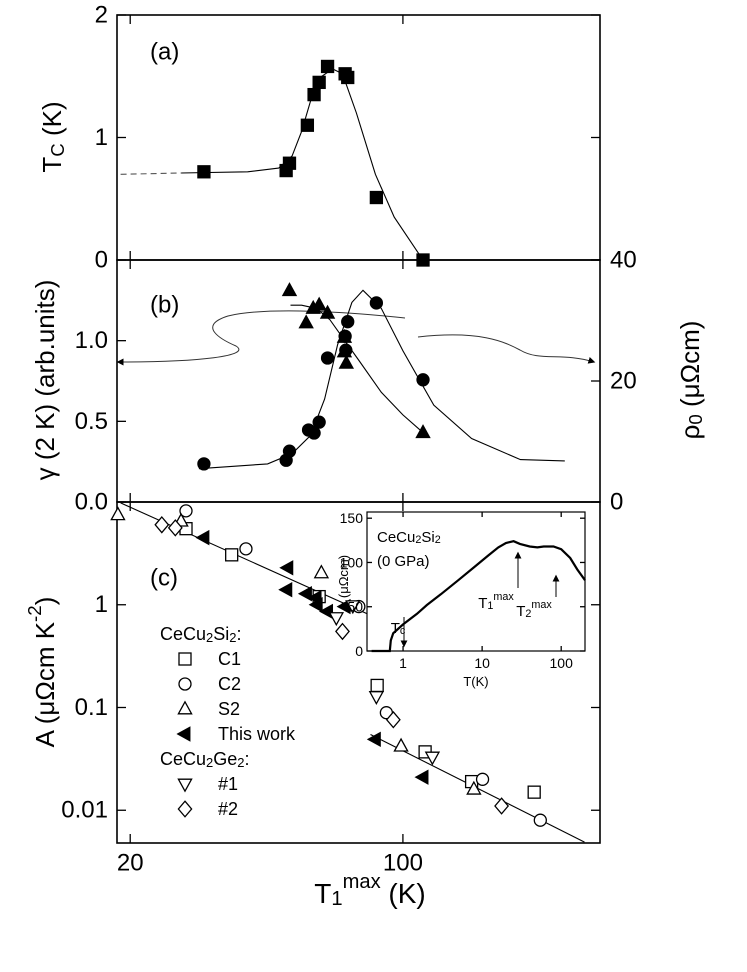  I want to click on legend-heading: CeCu2Ge2:, so click(205, 759).